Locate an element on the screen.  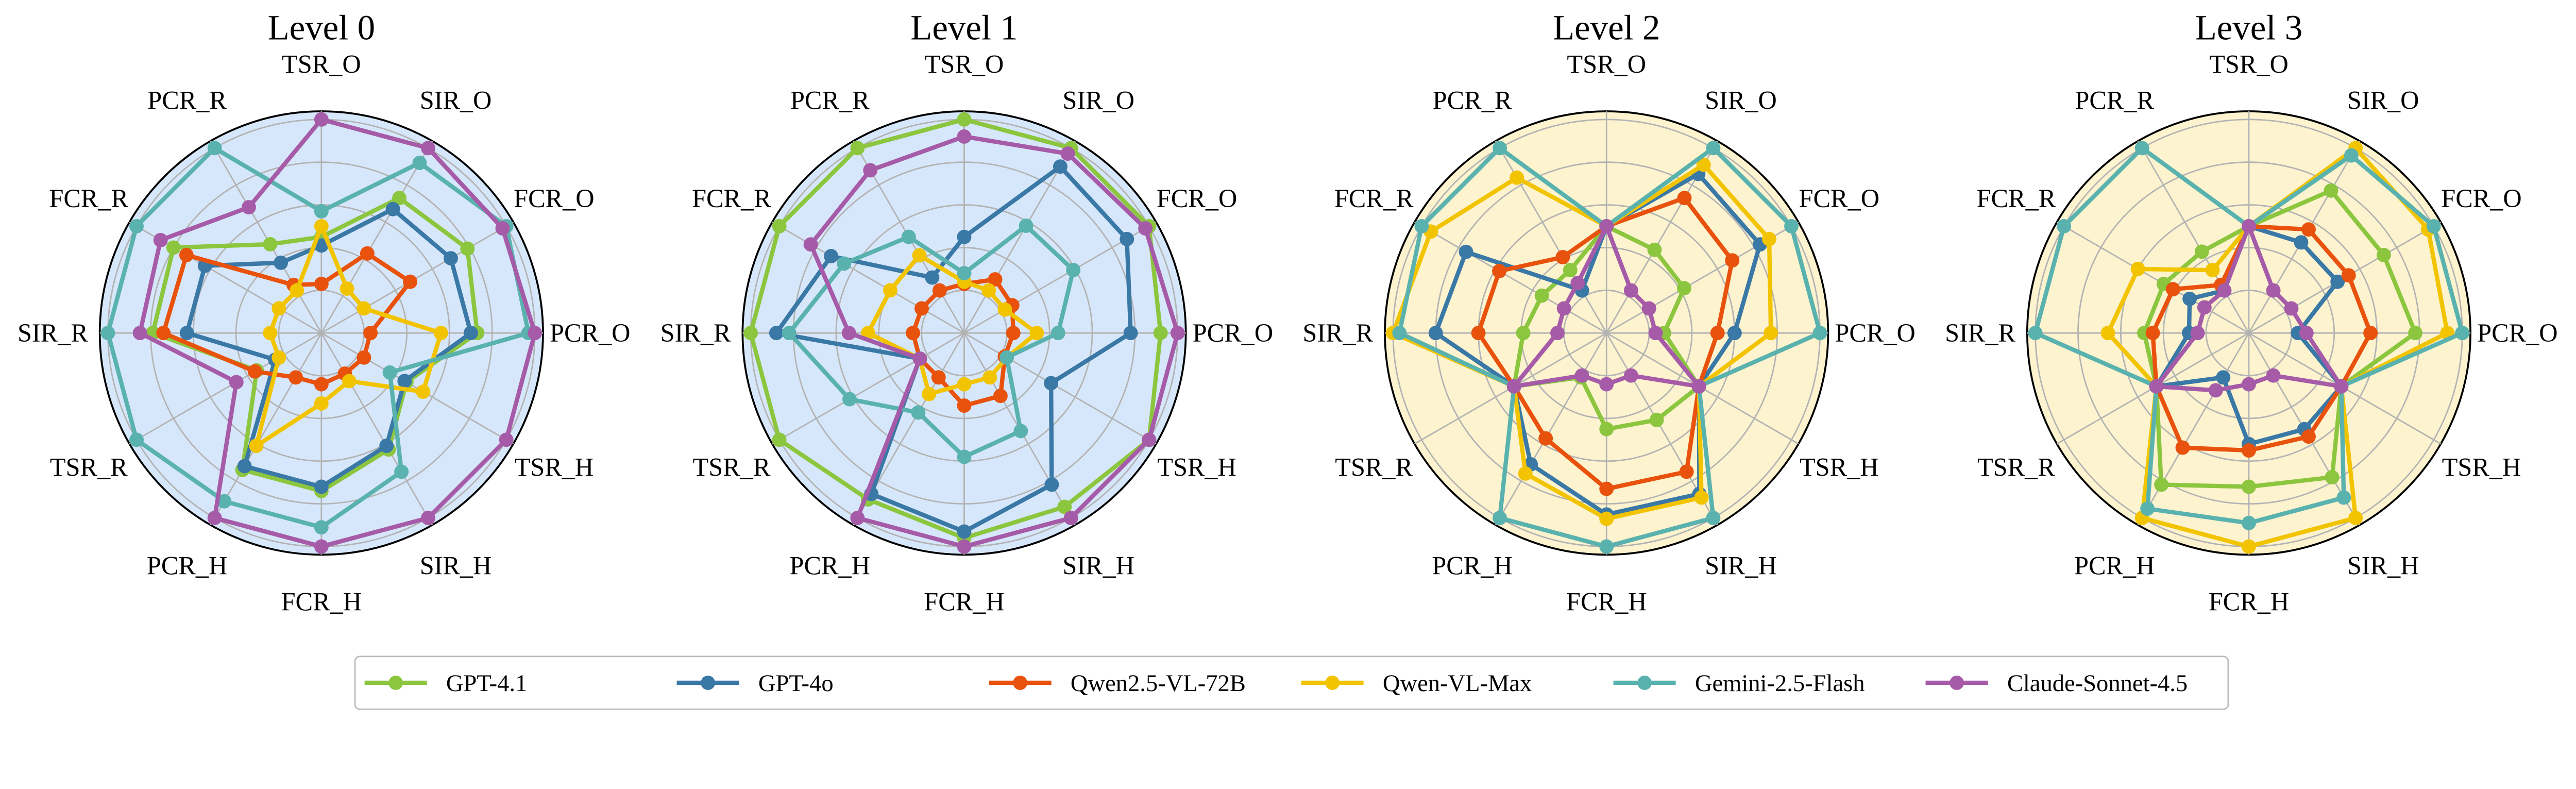
axis-label: FCR_H is located at coordinates (964, 601).